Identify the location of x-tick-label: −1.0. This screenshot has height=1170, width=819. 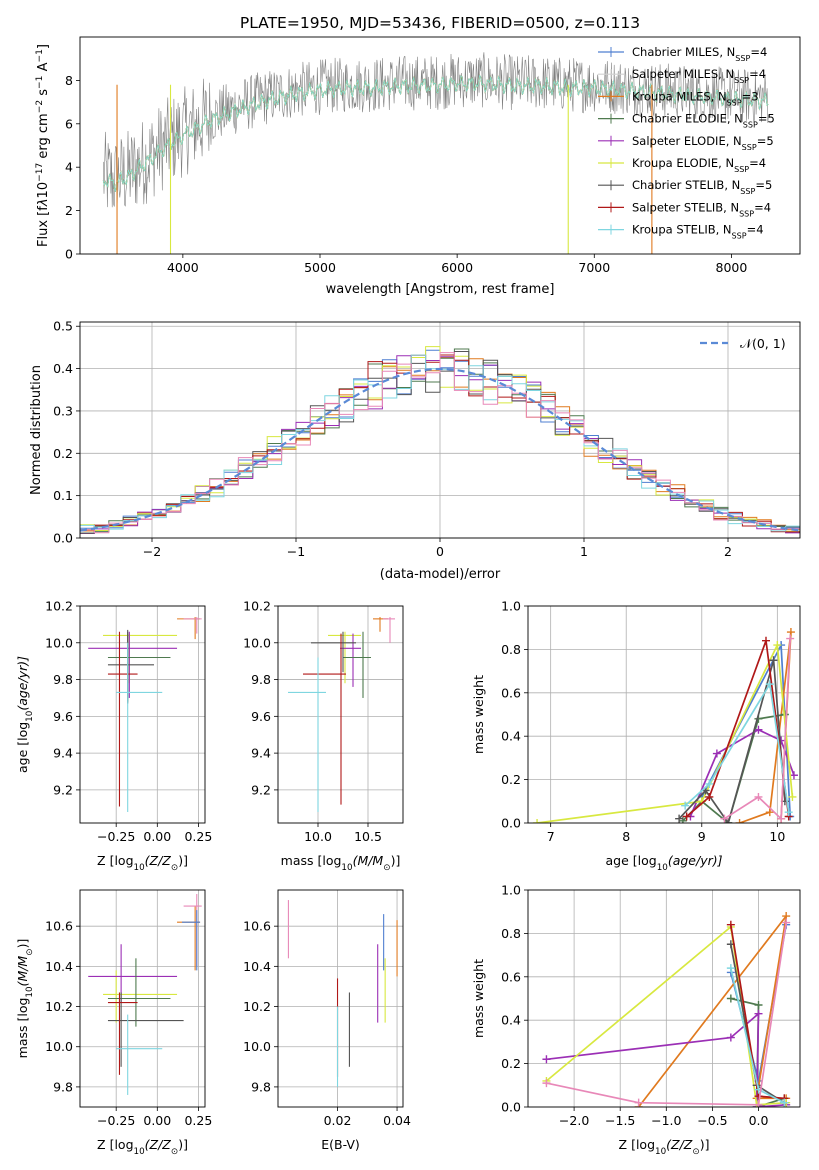
(666, 1120).